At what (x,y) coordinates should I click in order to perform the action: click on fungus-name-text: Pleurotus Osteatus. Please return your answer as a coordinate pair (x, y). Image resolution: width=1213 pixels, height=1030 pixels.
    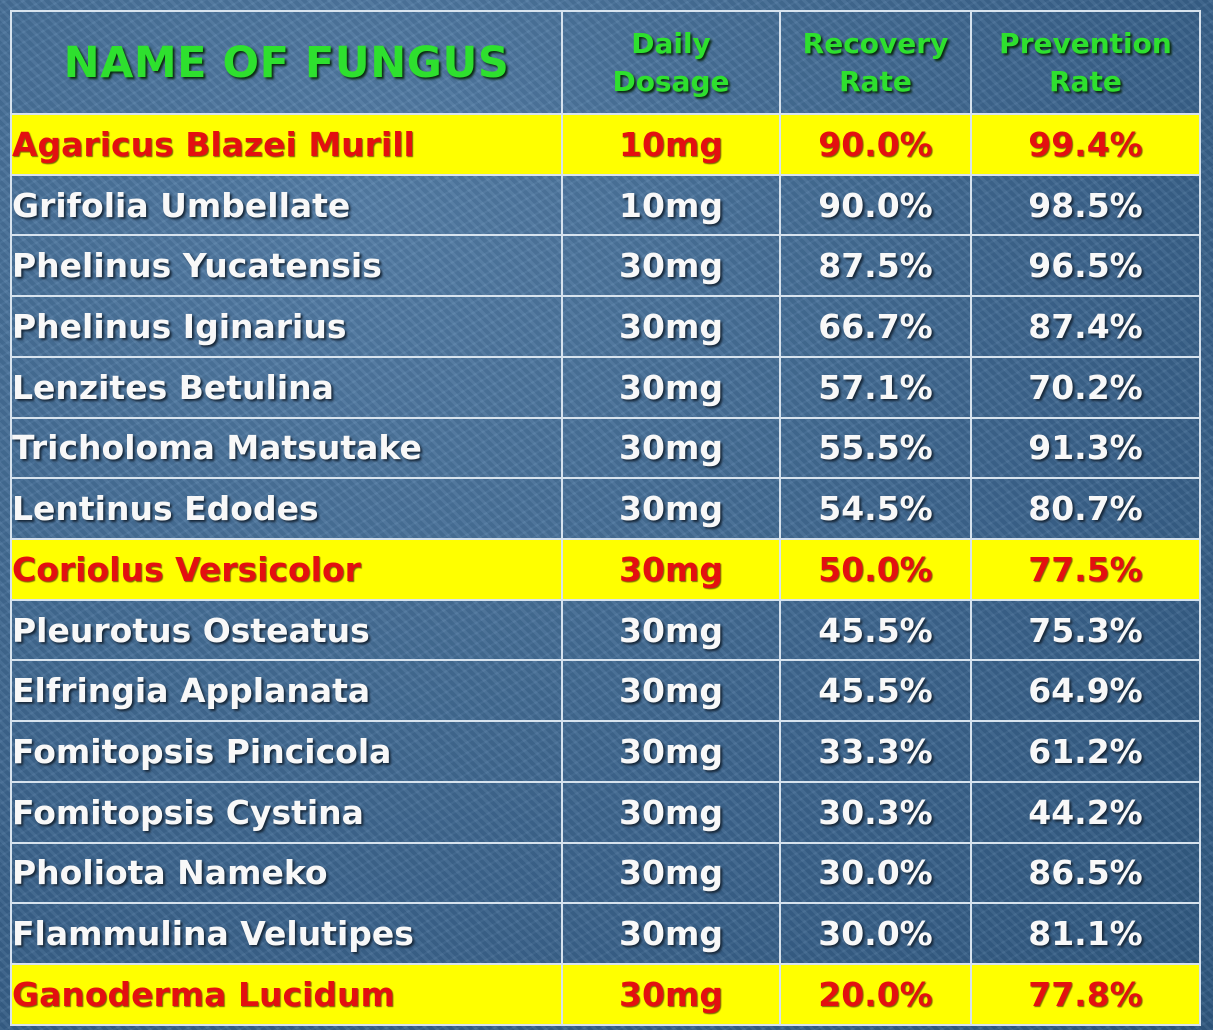
    Looking at the image, I should click on (191, 630).